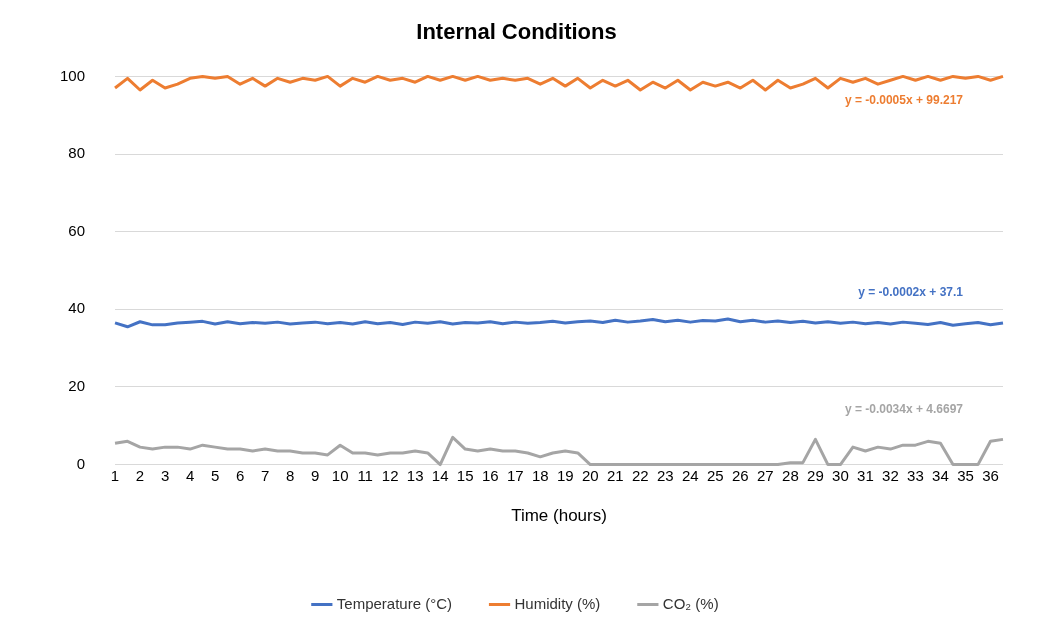 Image resolution: width=1043 pixels, height=642 pixels. Describe the element at coordinates (615, 475) in the screenshot. I see `x-tick-label: 21` at that location.